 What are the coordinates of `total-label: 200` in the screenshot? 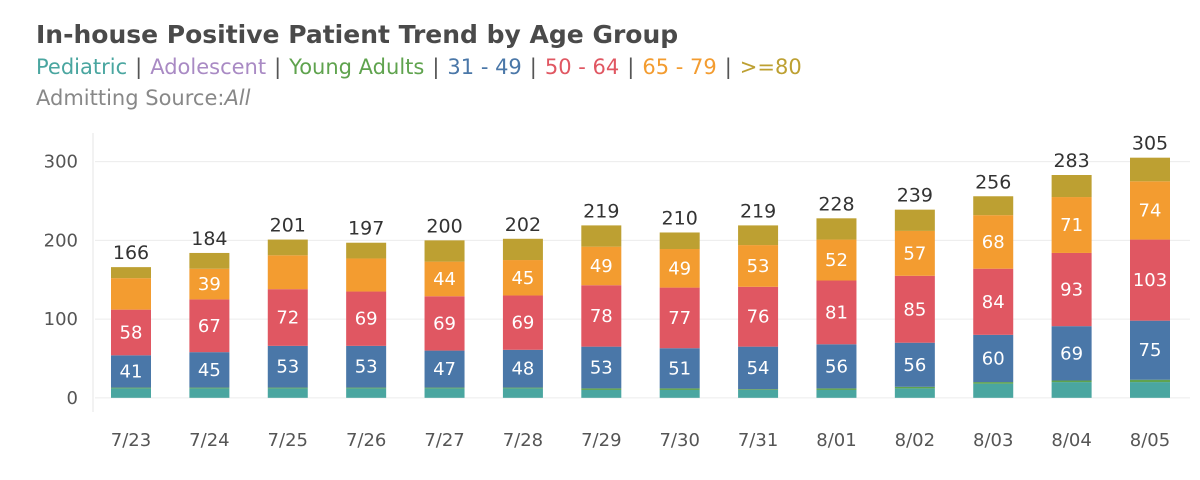 It's located at (444, 226).